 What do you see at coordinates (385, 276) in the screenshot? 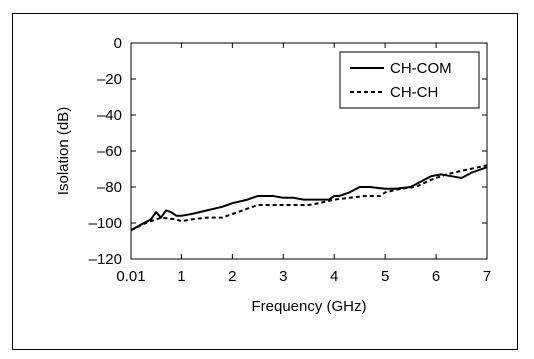
I see `x-tick-label: 5` at bounding box center [385, 276].